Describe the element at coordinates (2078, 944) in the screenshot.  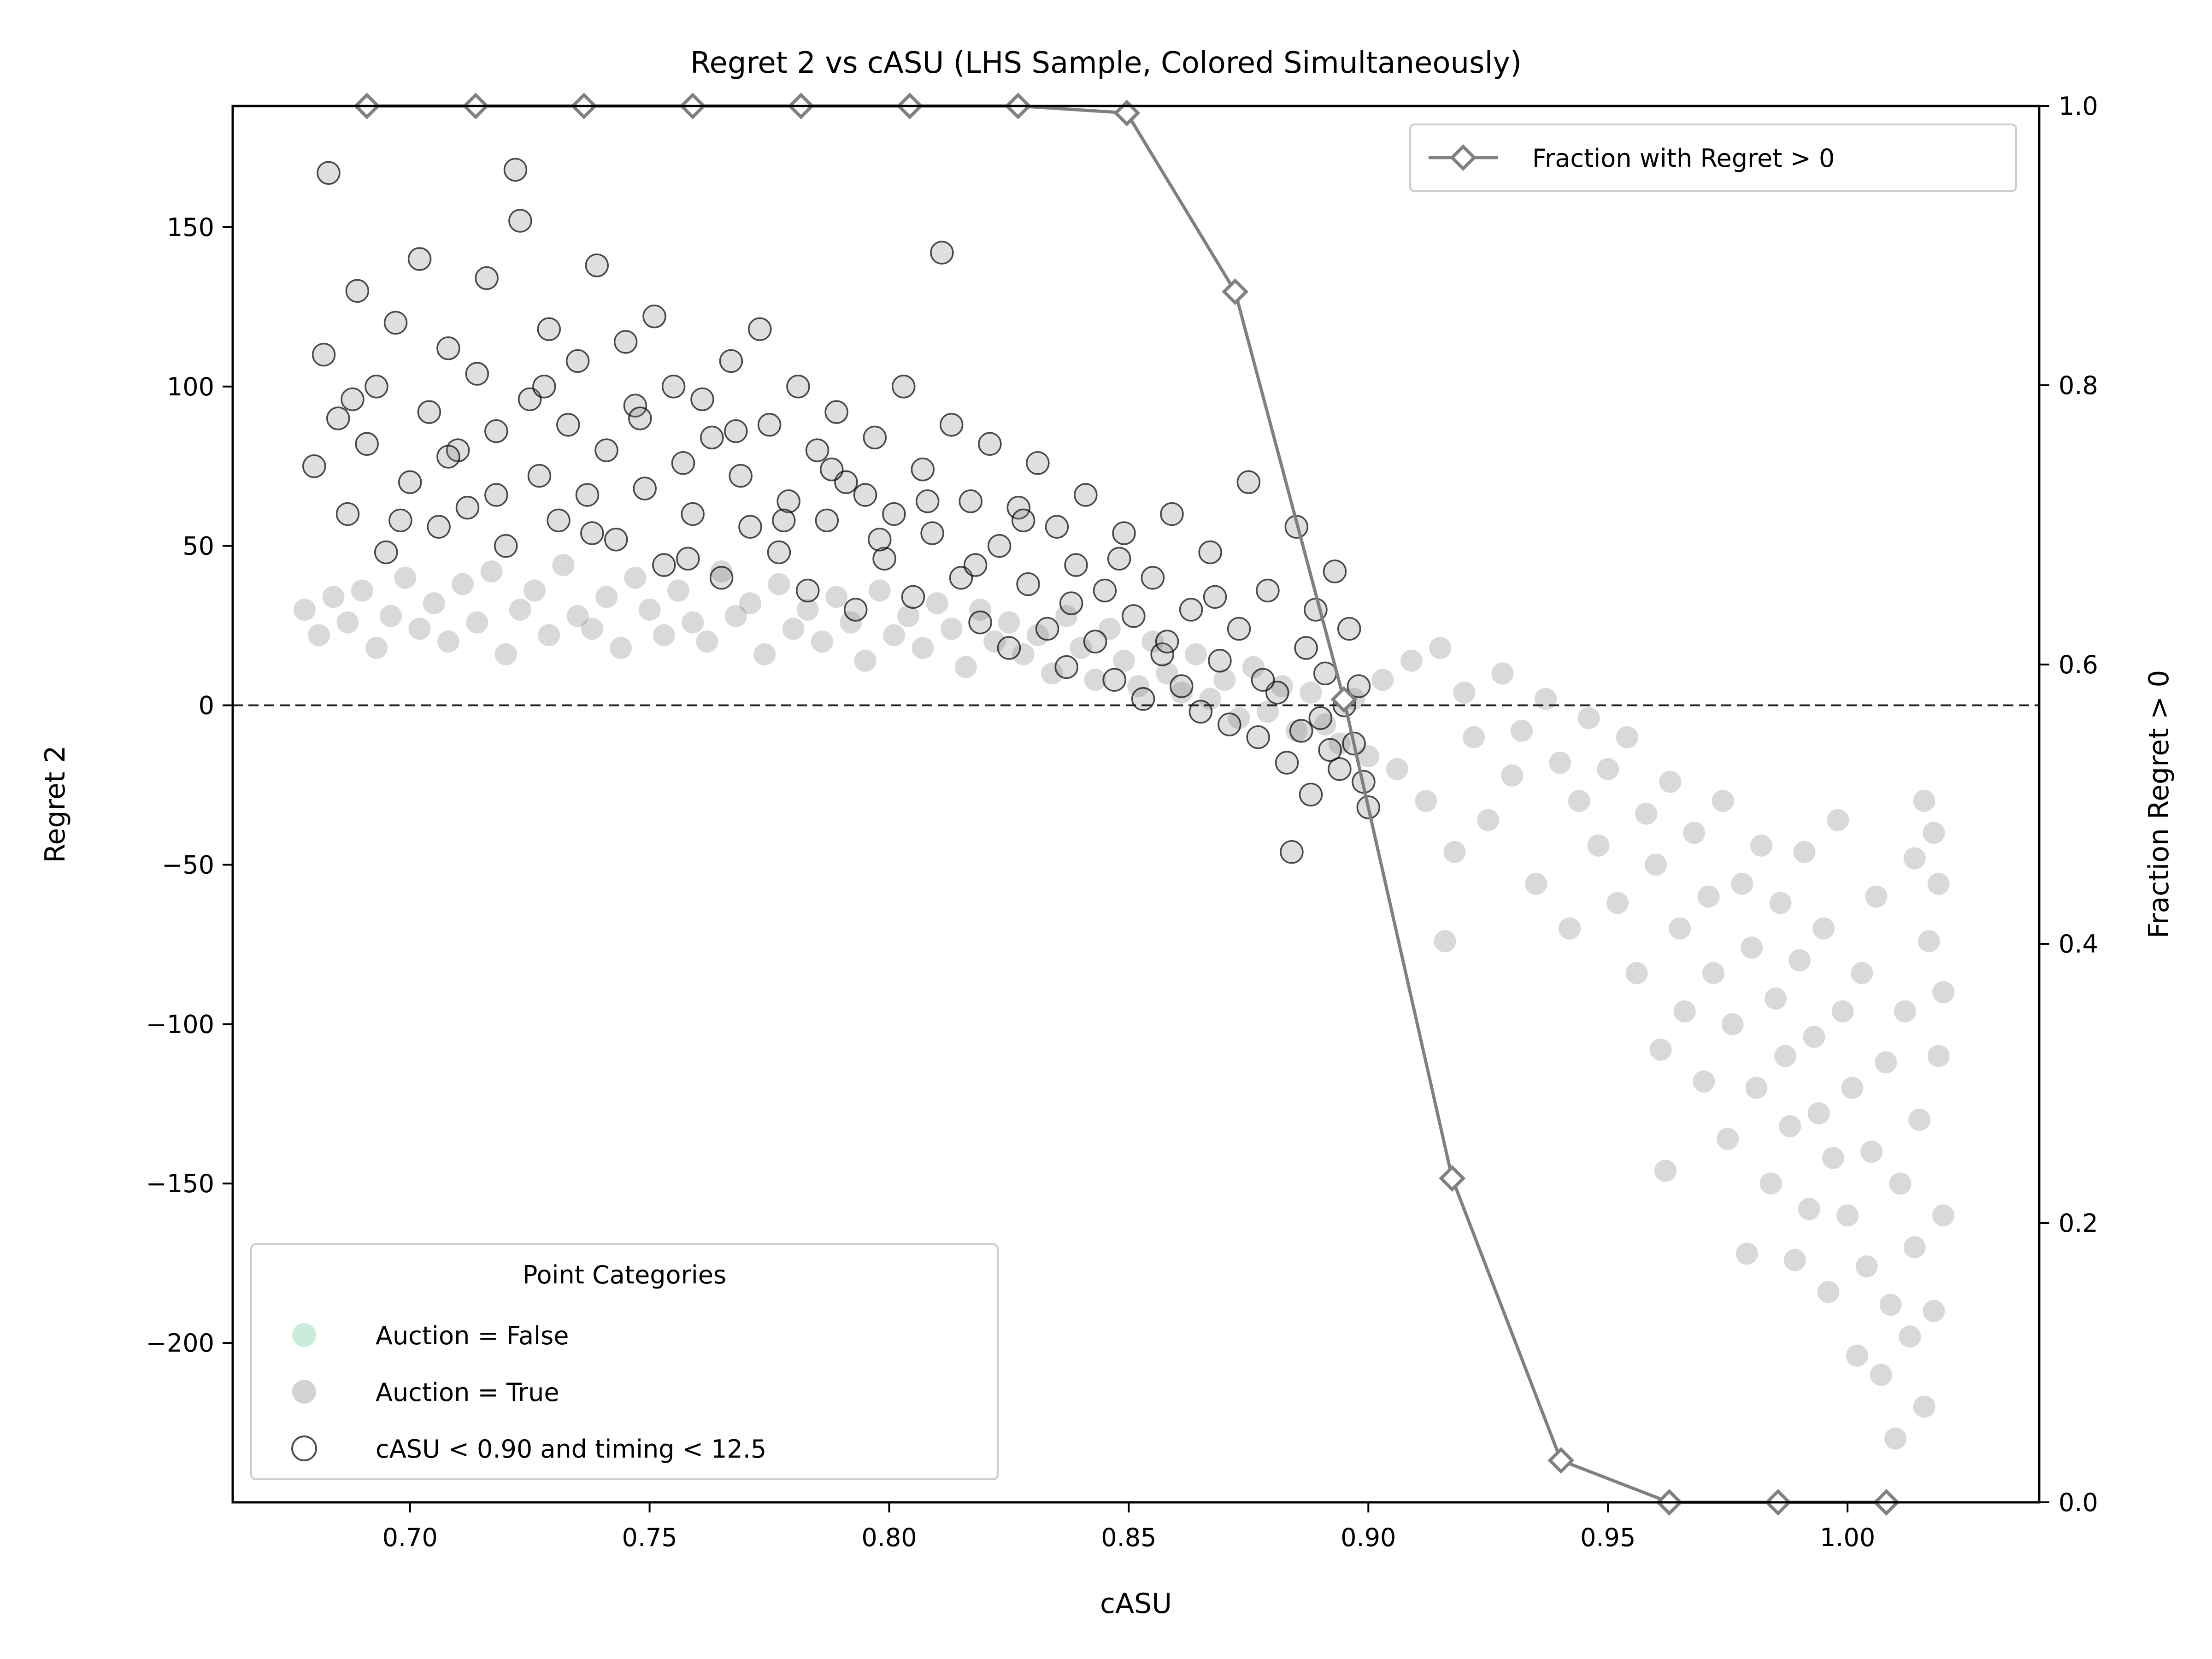
I see `y2-tick-label: 0.4` at that location.